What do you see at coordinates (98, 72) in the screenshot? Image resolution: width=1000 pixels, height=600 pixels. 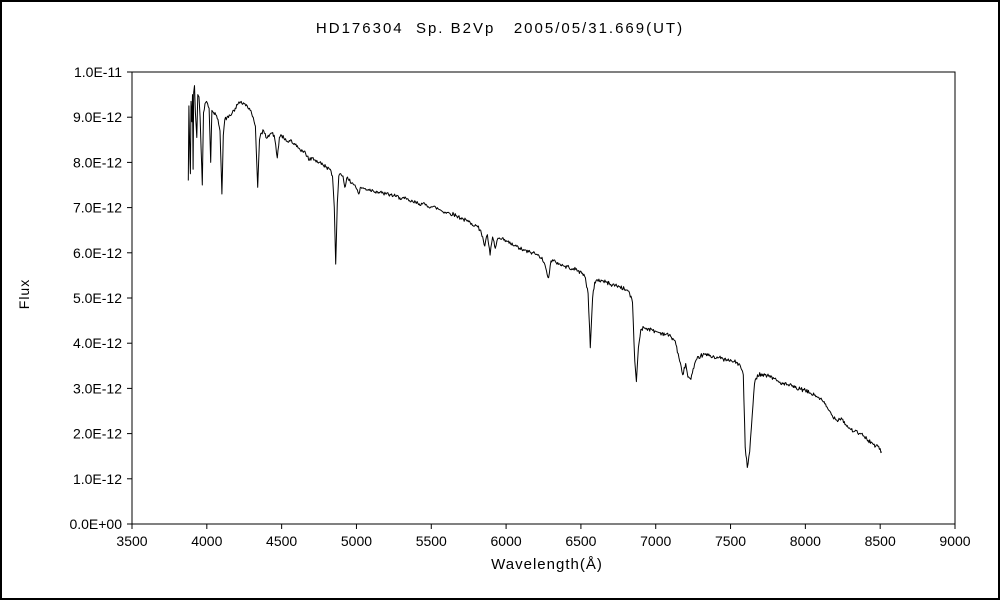 I see `y-tick-label: 1.0E-11` at bounding box center [98, 72].